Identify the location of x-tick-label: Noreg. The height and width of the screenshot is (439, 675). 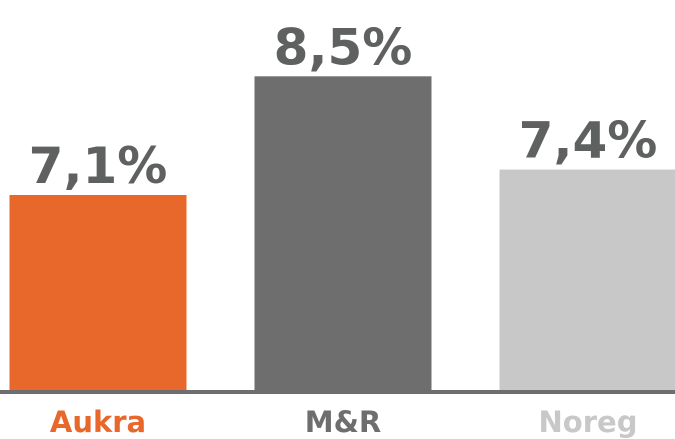
(588, 422).